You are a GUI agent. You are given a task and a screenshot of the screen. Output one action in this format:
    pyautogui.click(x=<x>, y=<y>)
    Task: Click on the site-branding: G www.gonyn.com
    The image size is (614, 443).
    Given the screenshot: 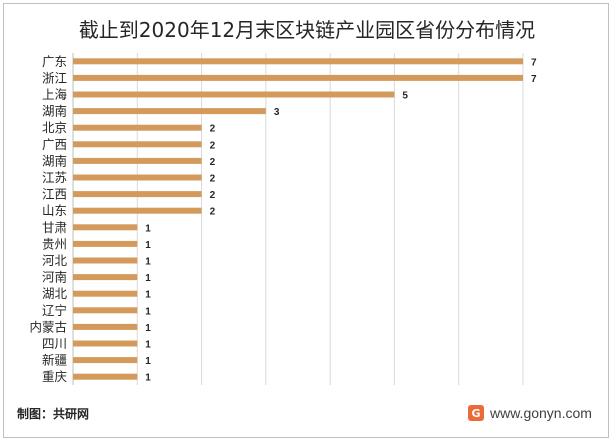 What is the action you would take?
    pyautogui.click(x=530, y=413)
    